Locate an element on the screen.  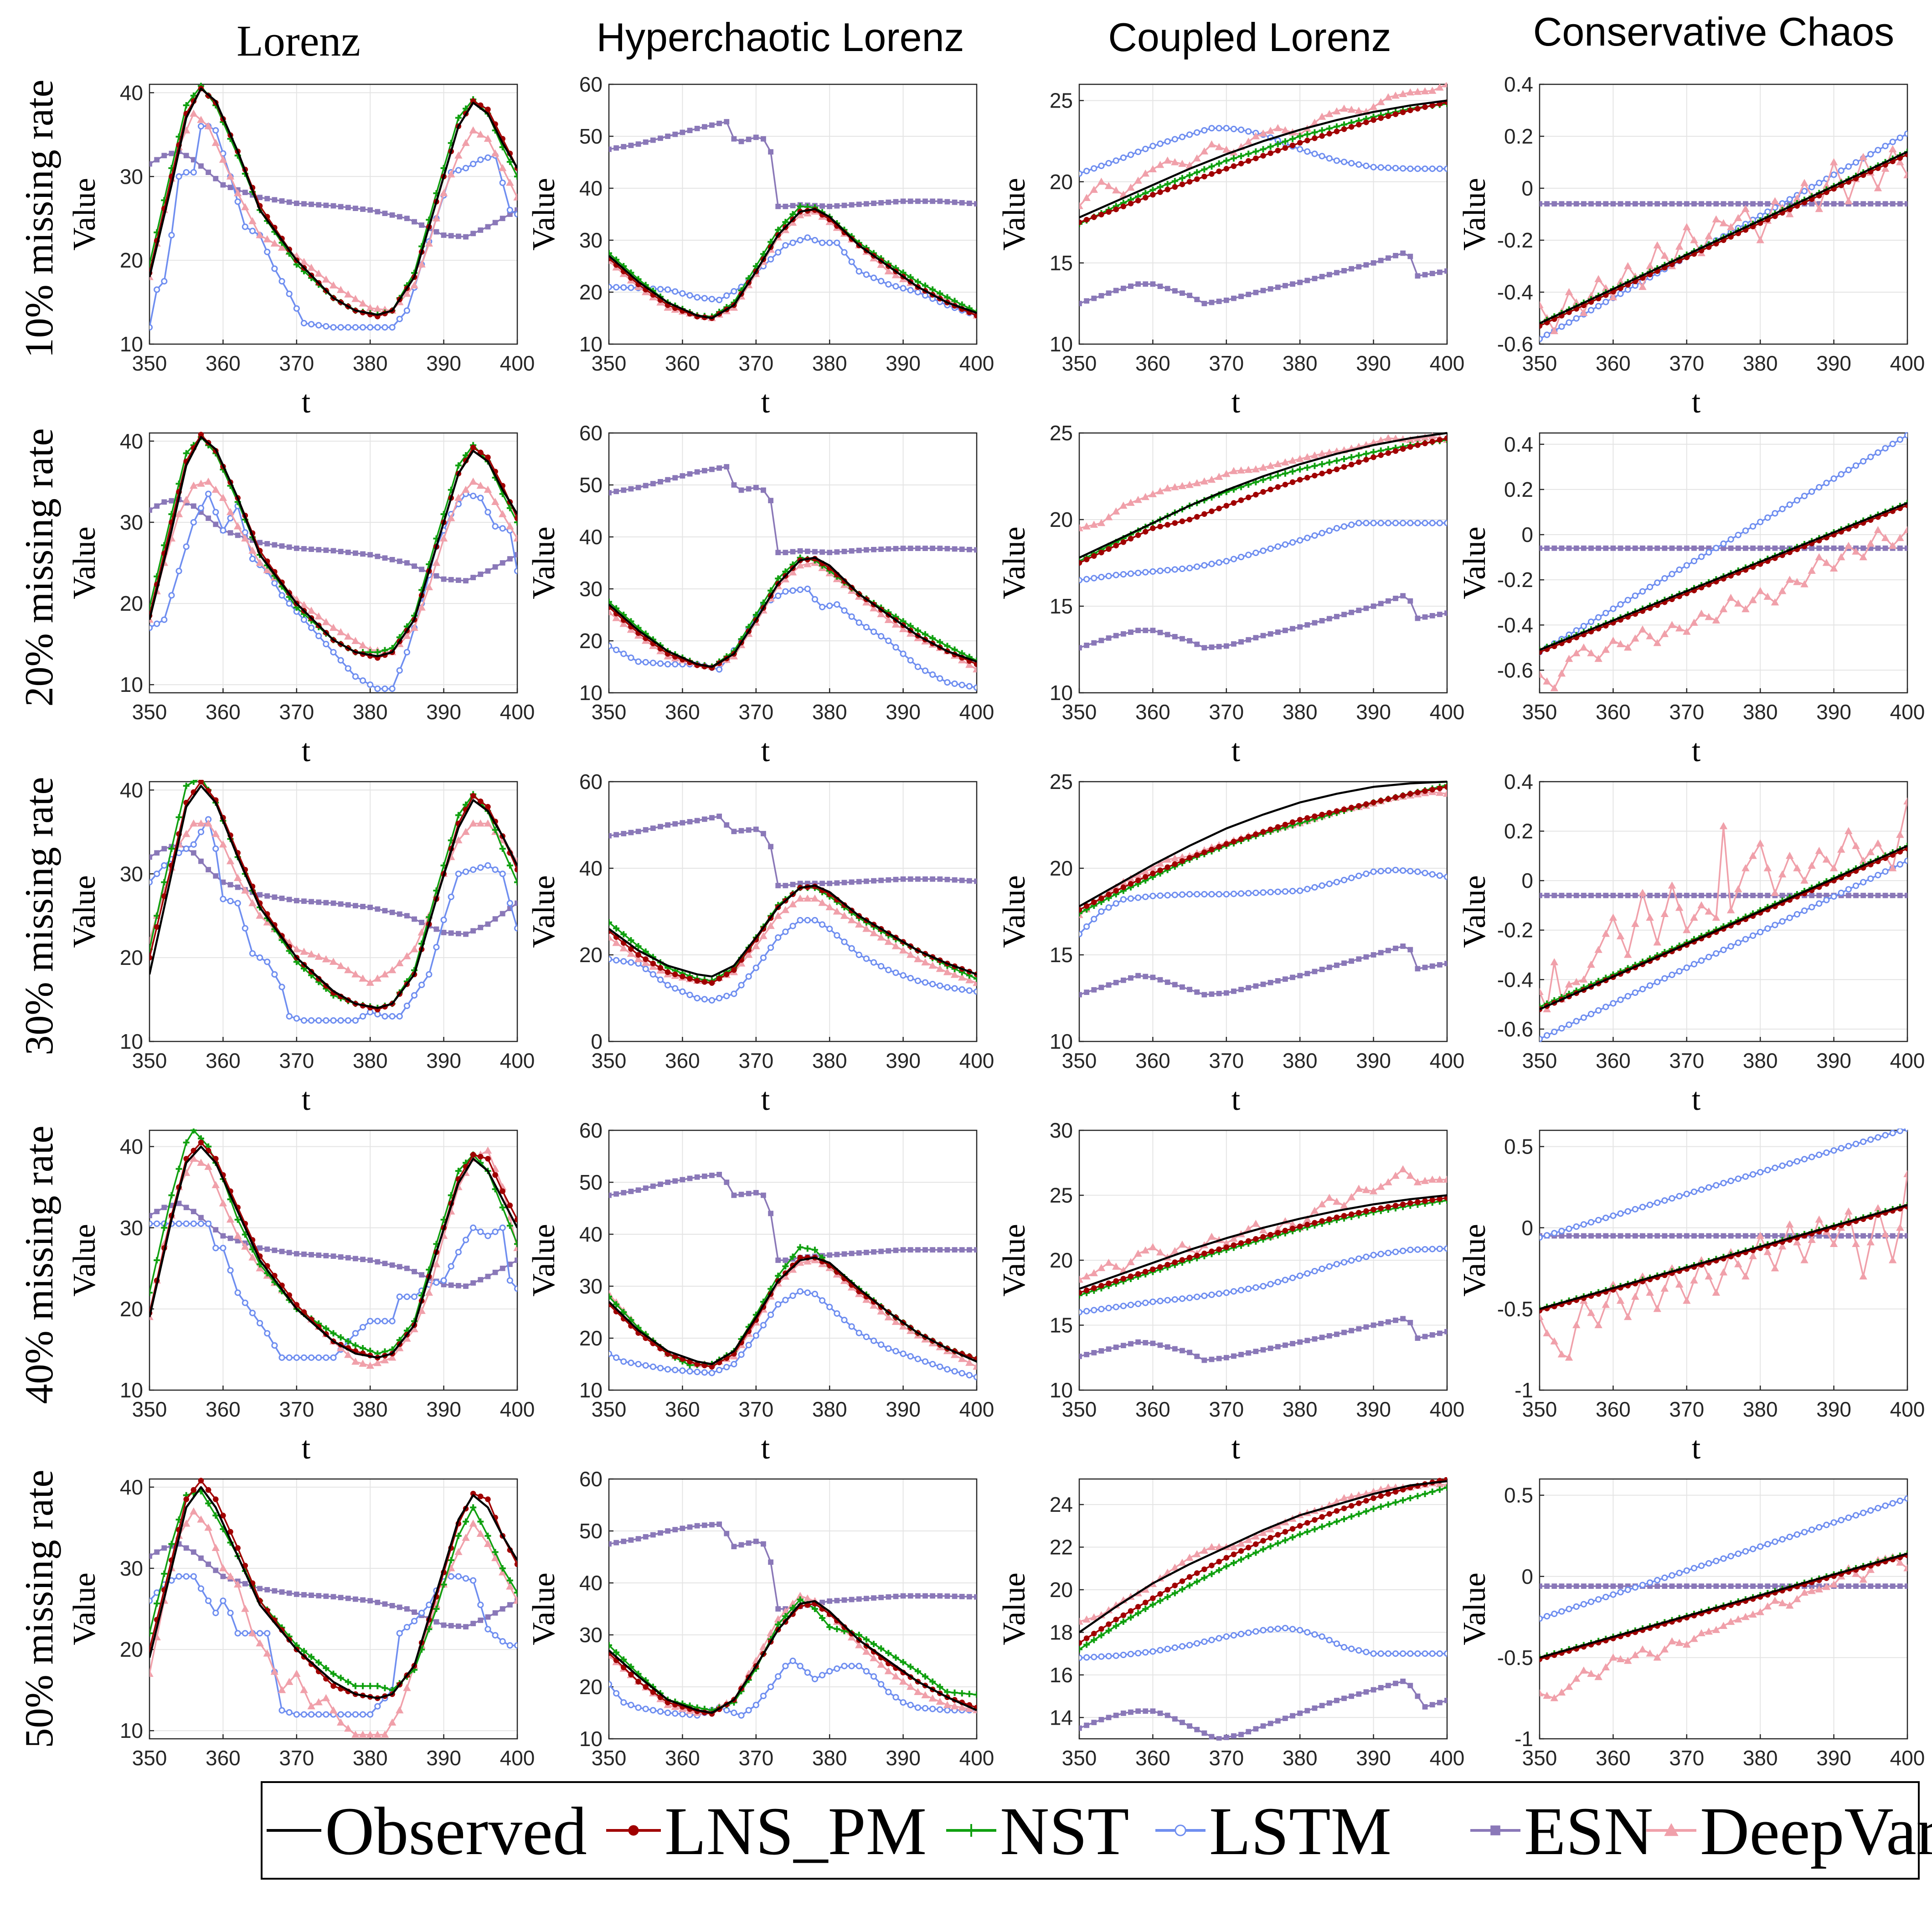
x-tick-label: 360 is located at coordinates (1613, 363).